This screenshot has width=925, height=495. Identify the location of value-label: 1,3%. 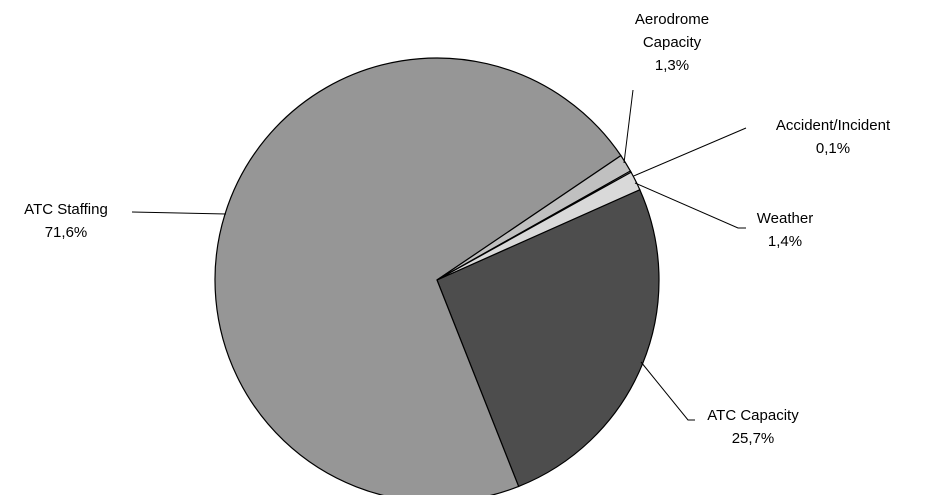
(672, 65).